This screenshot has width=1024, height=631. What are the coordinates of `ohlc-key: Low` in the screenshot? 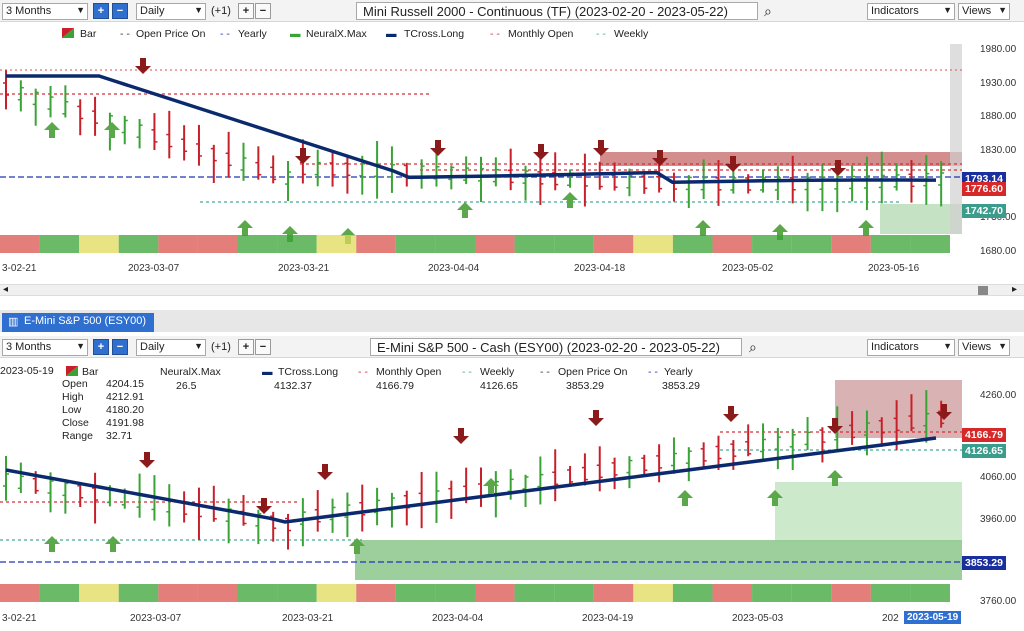 It's located at (72, 410).